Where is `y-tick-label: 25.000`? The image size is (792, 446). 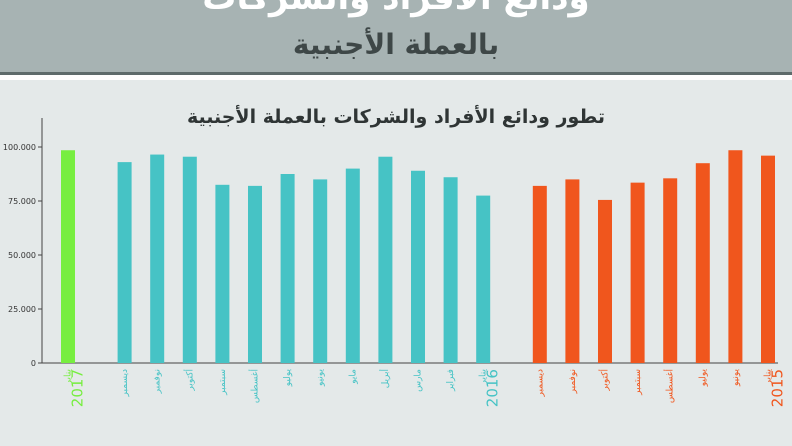 y-tick-label: 25.000 is located at coordinates (22, 309).